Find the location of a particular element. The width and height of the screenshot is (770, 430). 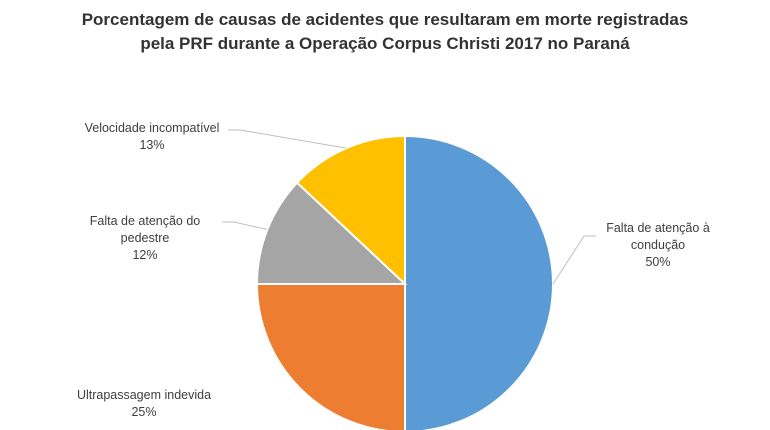

data-label-falta-atencao-pedestre: Falta de atenção do pedestre 12% is located at coordinates (145, 238).